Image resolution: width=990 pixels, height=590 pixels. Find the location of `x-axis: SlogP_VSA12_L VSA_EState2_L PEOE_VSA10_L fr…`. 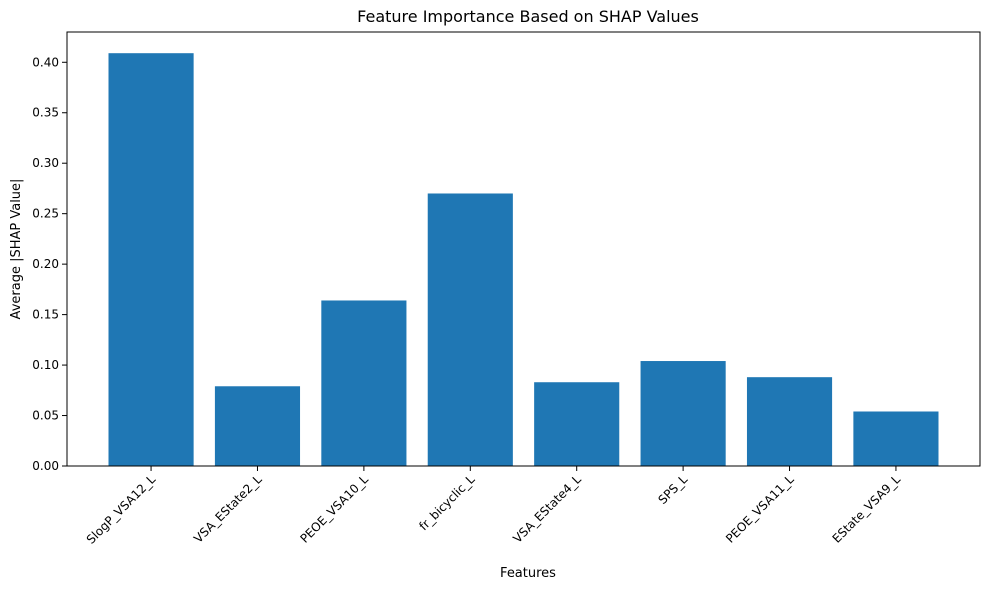

x-axis: SlogP_VSA12_L VSA_EState2_L PEOE_VSA10_L fr… is located at coordinates (494, 506).